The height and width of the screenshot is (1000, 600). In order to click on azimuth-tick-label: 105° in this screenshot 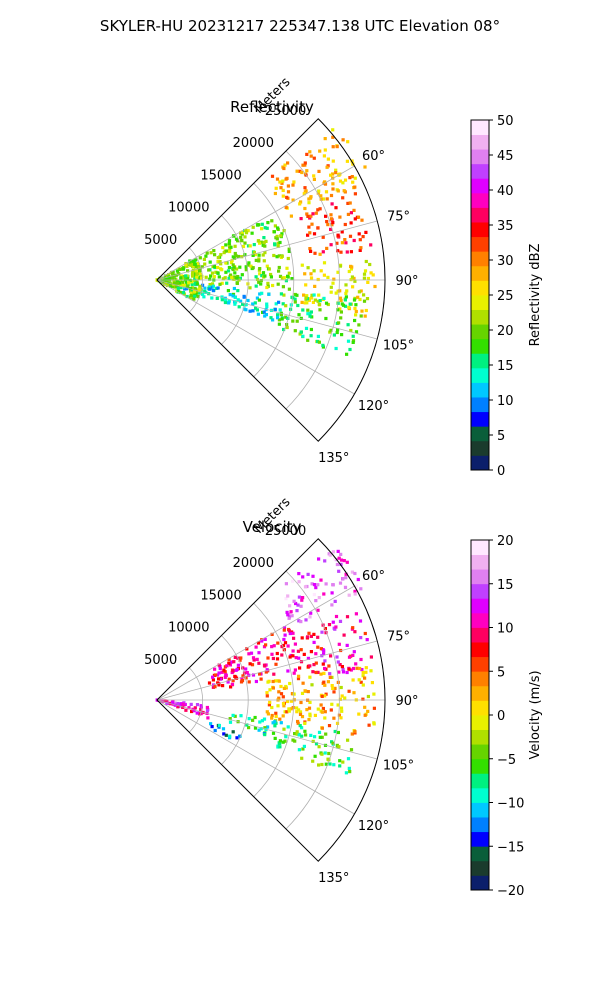, I will do `click(398, 766)`.